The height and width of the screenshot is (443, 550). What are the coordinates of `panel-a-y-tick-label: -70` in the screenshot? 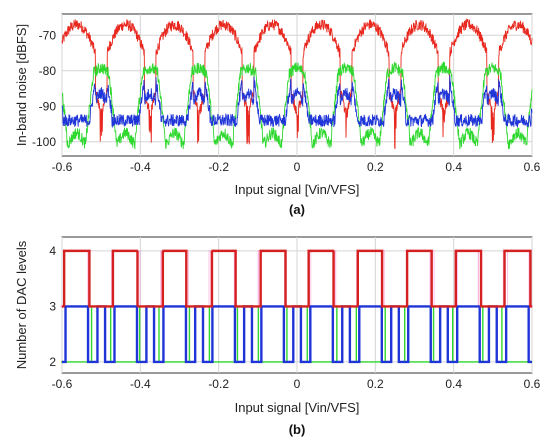 It's located at (48, 35).